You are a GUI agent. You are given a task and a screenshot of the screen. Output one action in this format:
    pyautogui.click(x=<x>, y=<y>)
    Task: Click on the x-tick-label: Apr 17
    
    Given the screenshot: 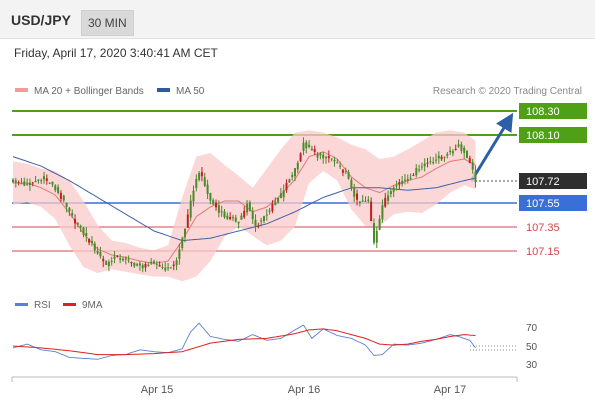 What is the action you would take?
    pyautogui.click(x=450, y=390)
    